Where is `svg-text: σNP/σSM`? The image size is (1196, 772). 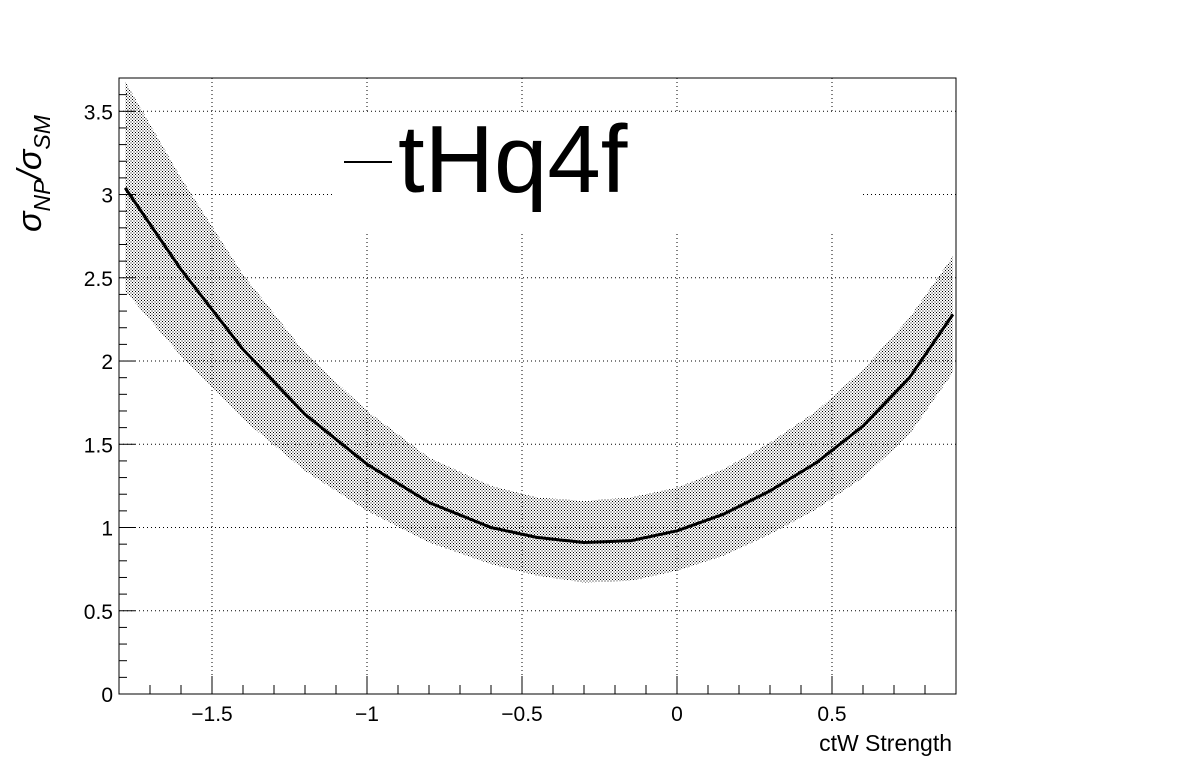 svg-text: σNP/σSM is located at coordinates (33, 173).